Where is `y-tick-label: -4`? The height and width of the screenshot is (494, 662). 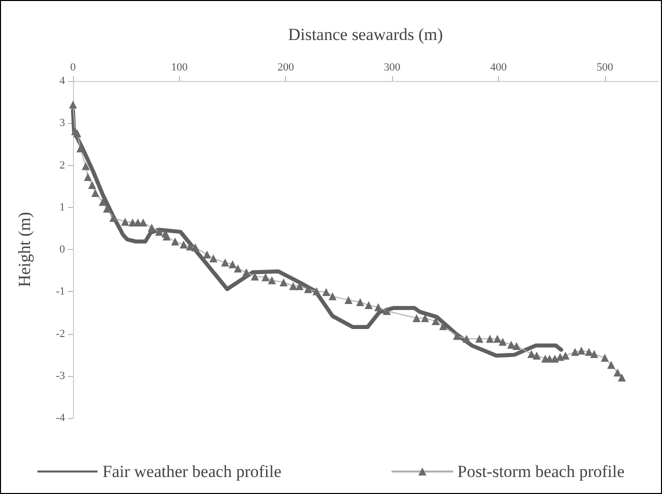
y-tick-label: -4 is located at coordinates (61, 418).